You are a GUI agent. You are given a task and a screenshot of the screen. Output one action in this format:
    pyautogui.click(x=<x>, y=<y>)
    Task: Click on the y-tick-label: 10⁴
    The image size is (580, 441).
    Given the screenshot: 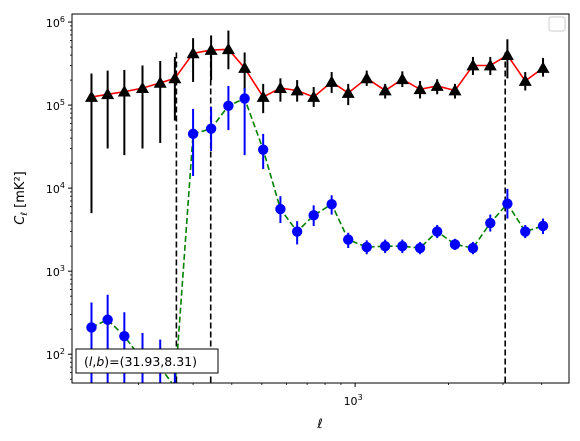 What is the action you would take?
    pyautogui.click(x=55, y=188)
    